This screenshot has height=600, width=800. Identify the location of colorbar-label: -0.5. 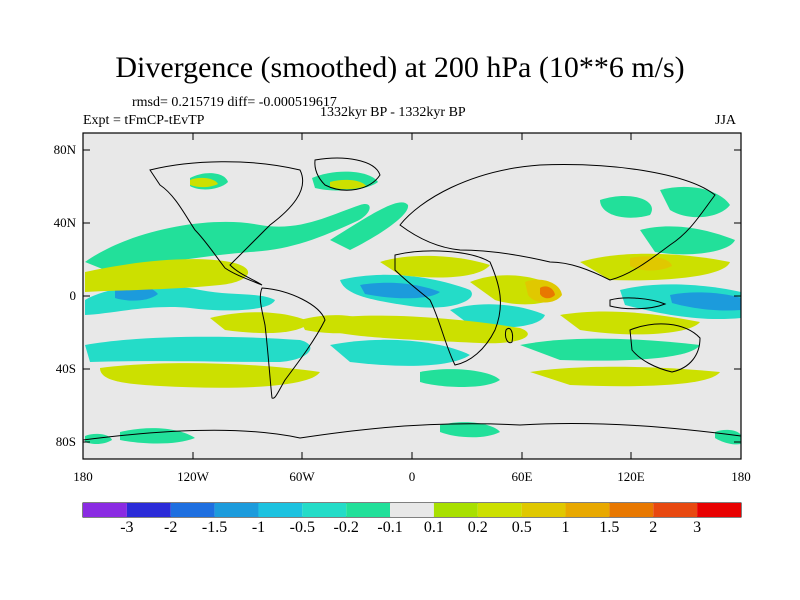
(302, 527).